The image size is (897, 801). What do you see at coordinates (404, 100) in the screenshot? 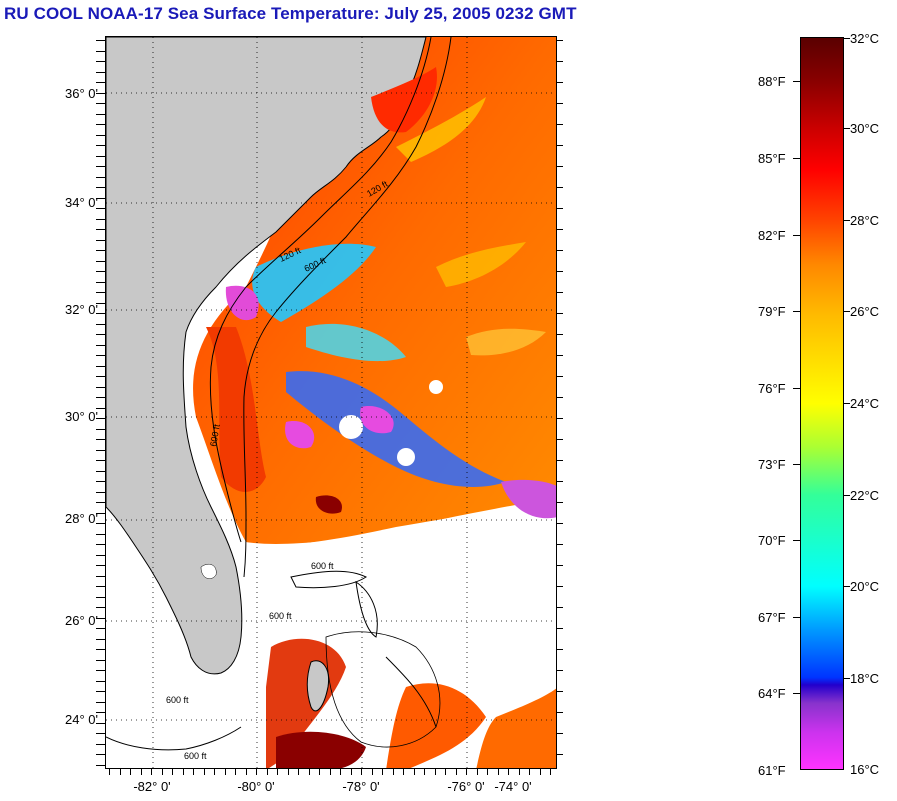
I see `pamlico-sound-warm` at bounding box center [404, 100].